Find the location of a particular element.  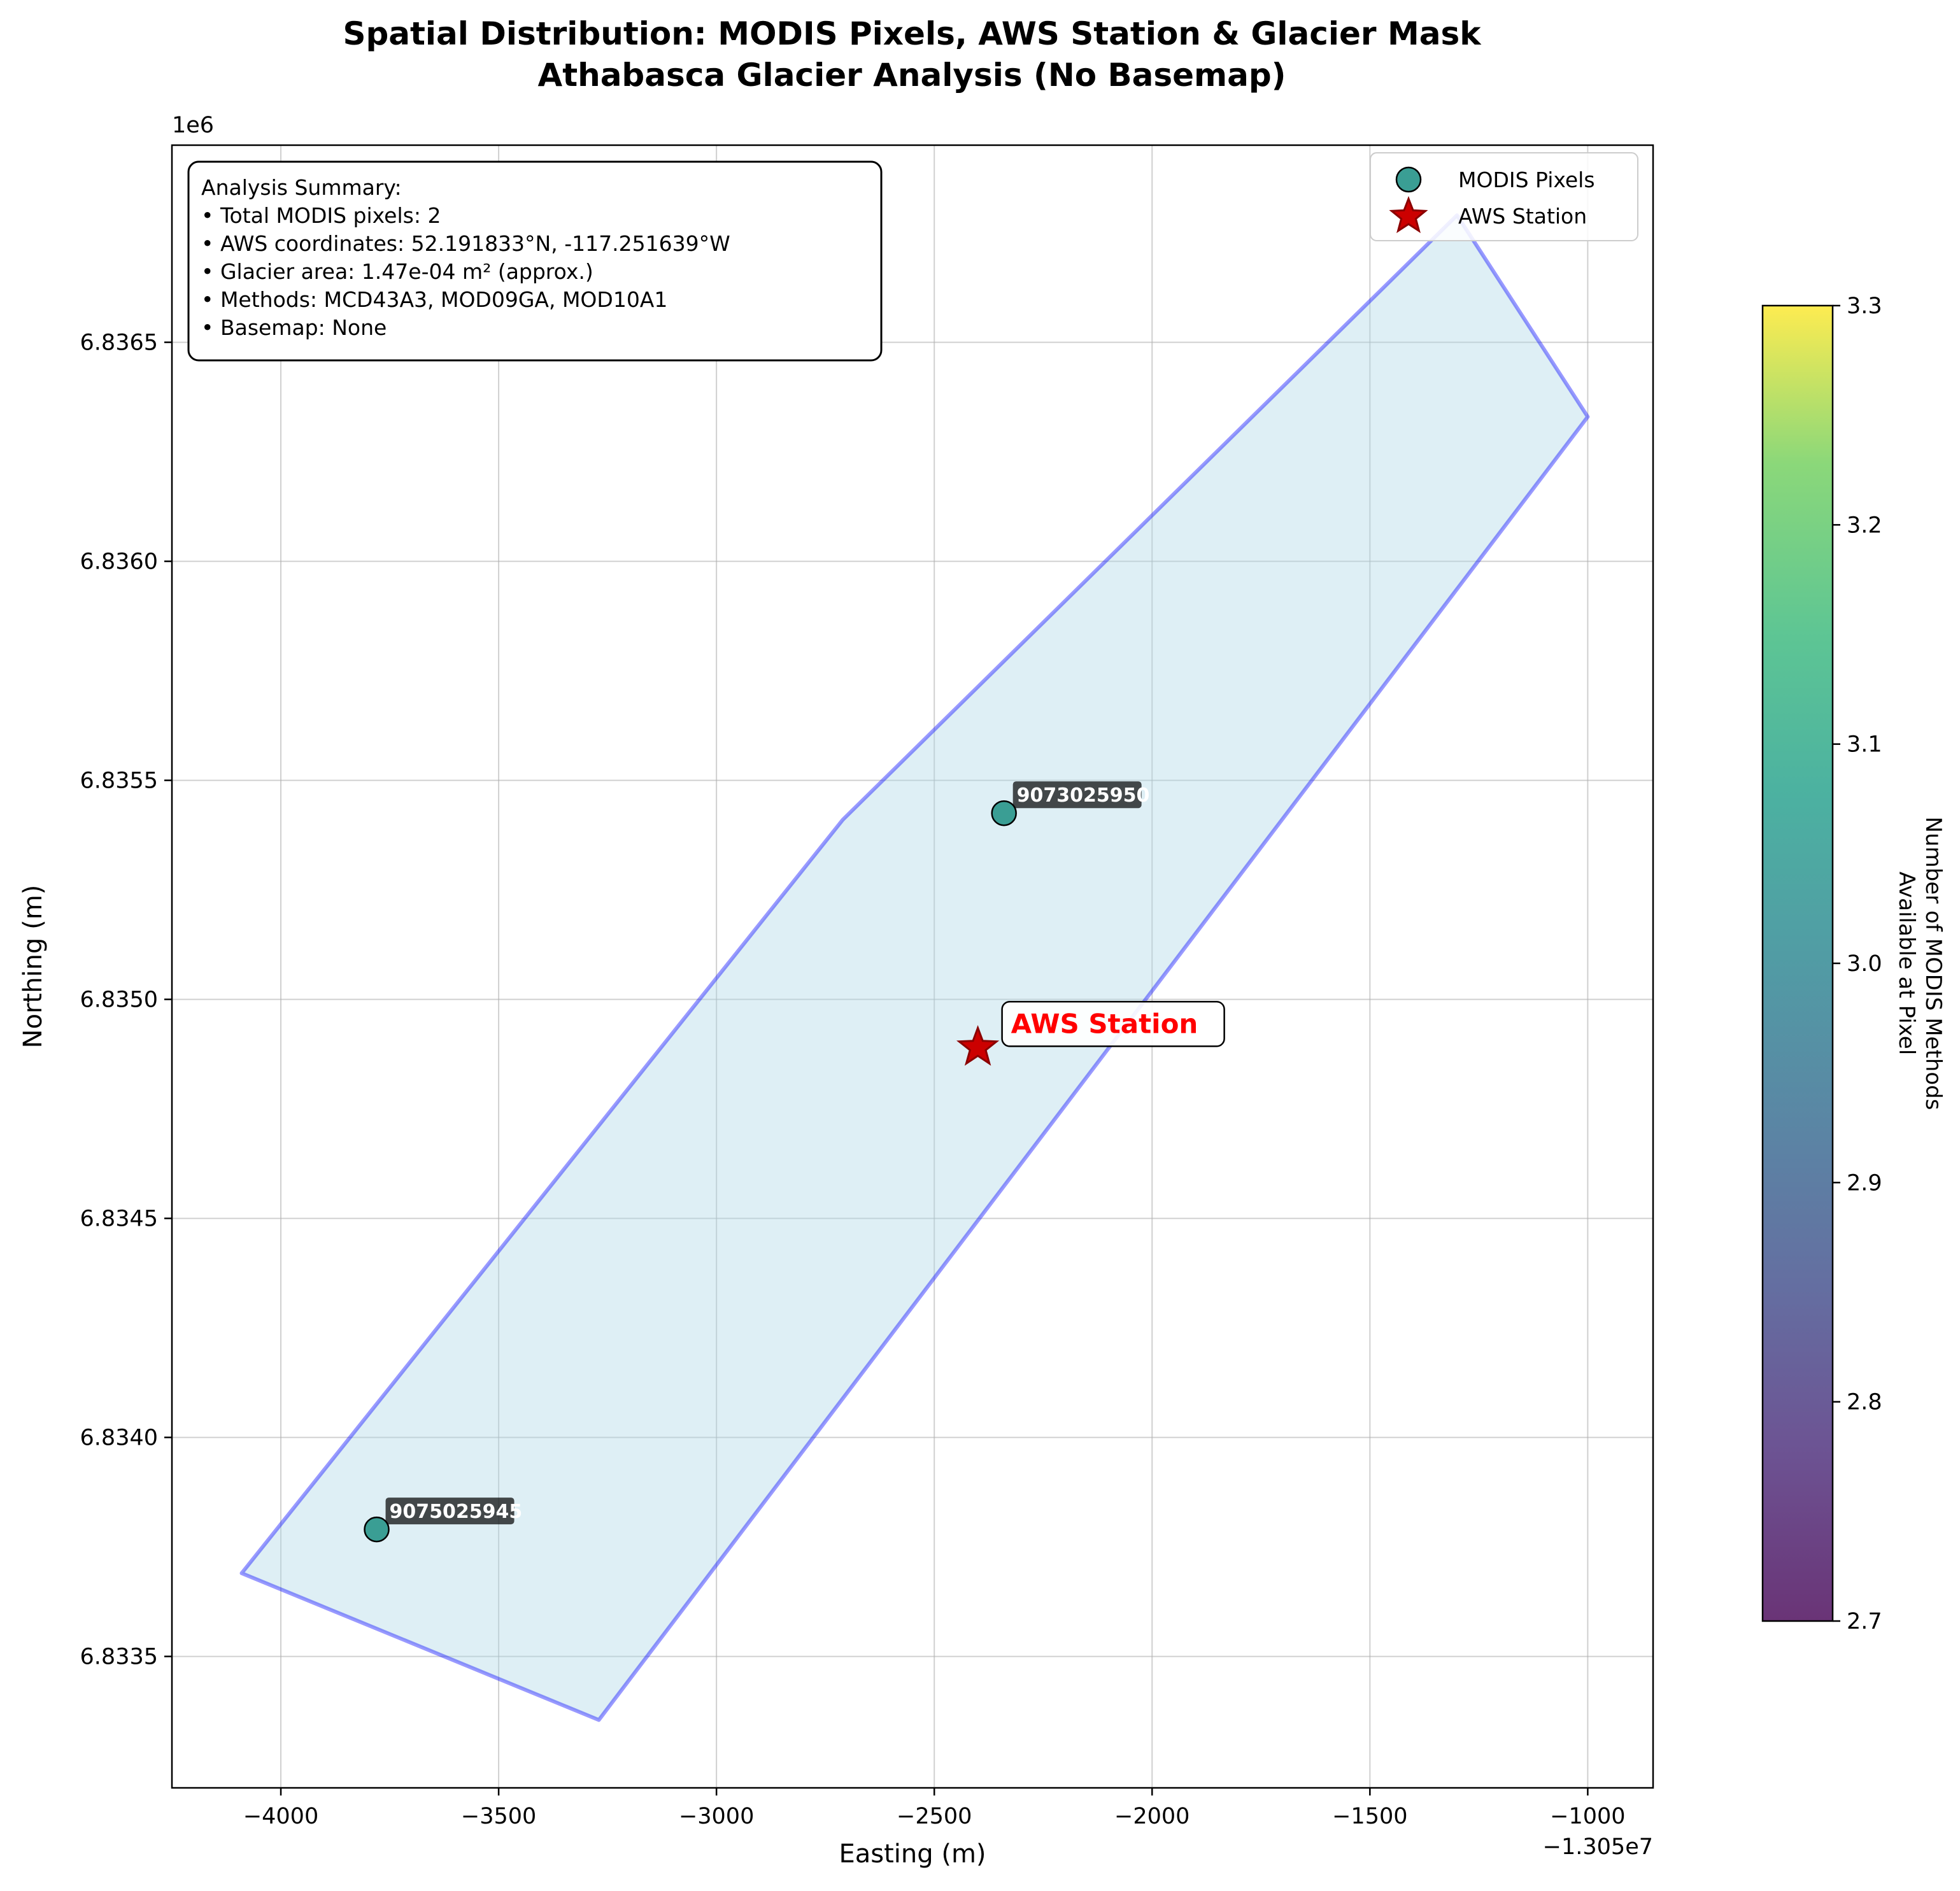

legend-marker-modis is located at coordinates (1408, 179).